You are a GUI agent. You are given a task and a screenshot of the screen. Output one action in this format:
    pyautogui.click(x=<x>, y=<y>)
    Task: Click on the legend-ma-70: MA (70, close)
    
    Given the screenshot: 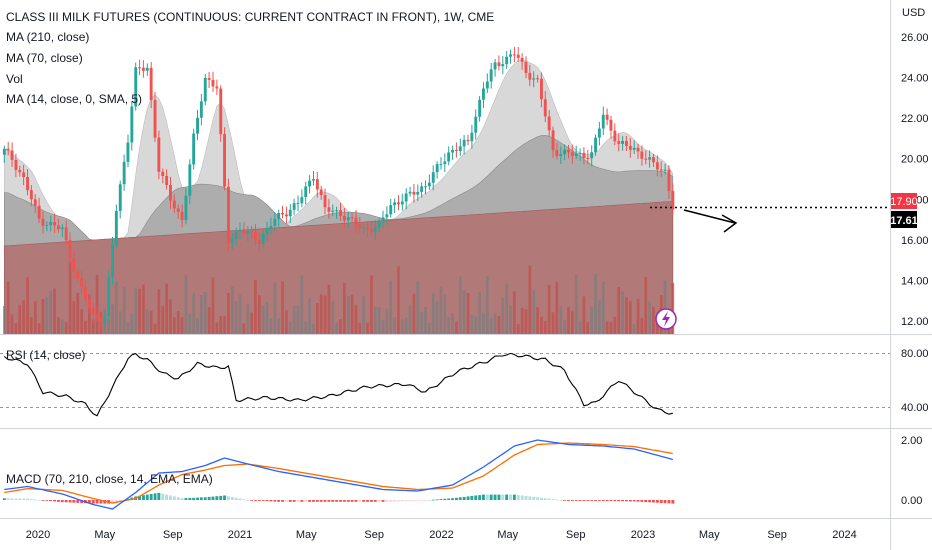 What is the action you would take?
    pyautogui.click(x=44, y=58)
    